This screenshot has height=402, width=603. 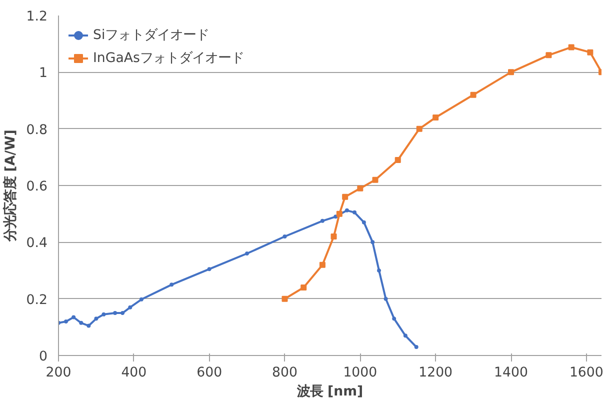 I want to click on y-tick-label: 0.2, so click(x=37, y=300).